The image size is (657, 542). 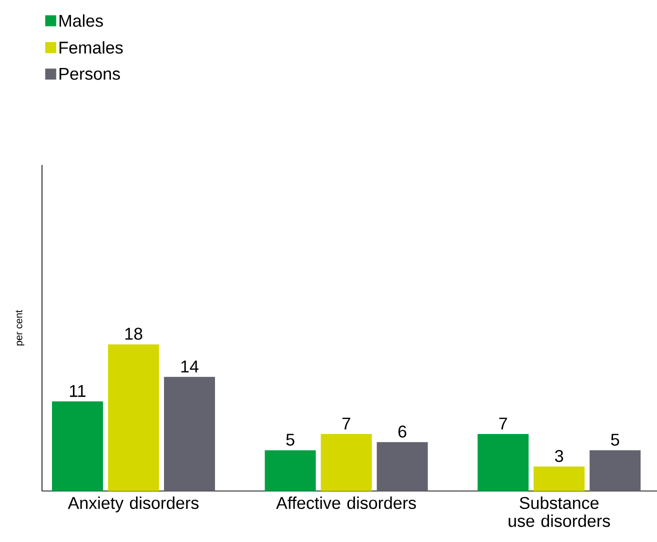 What do you see at coordinates (133, 334) in the screenshot?
I see `data-label: 18` at bounding box center [133, 334].